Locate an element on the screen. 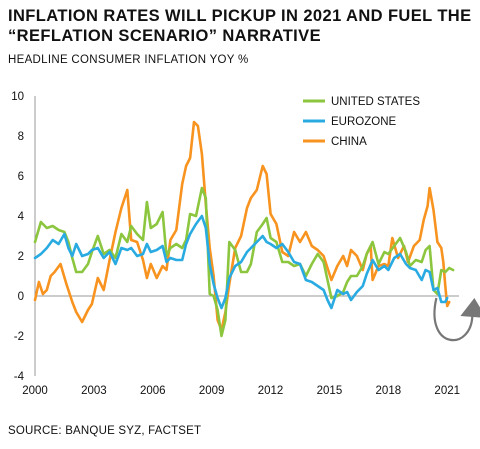 This screenshot has width=480, height=449. y-tick-label: 10 is located at coordinates (17, 97).